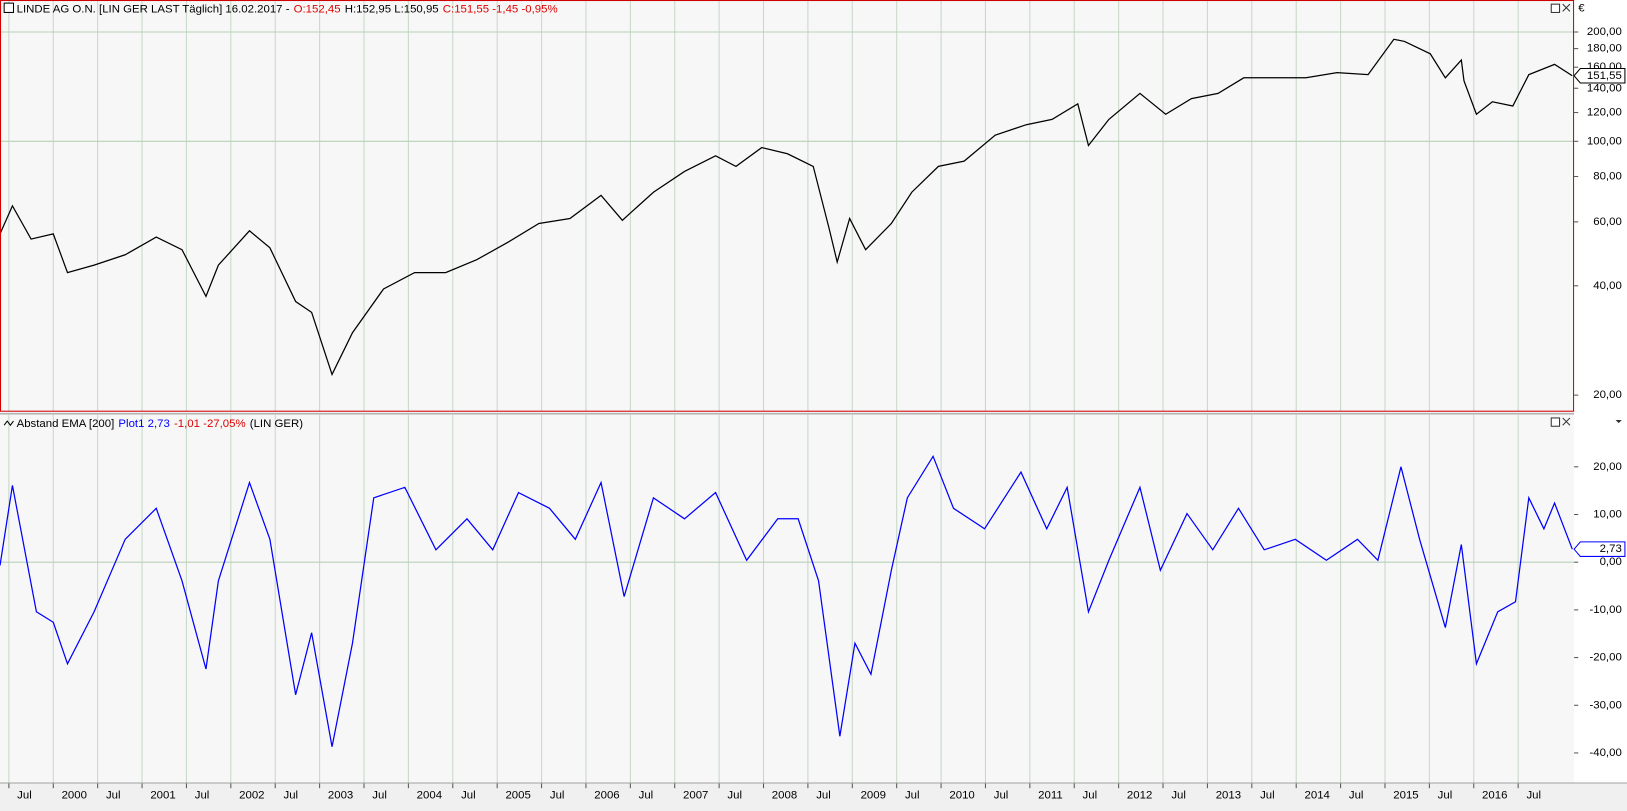 Image resolution: width=1627 pixels, height=811 pixels. I want to click on x-tick-label: 2011, so click(1050, 795).